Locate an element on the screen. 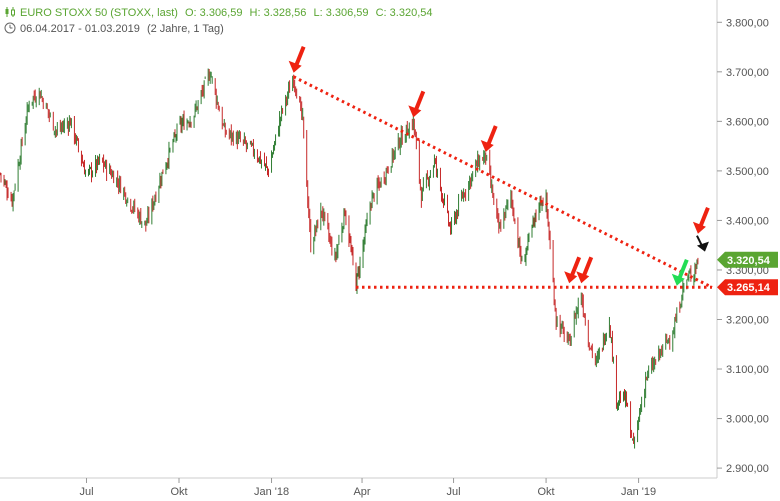 The width and height of the screenshot is (780, 501). close-value: C: 3.320,54 is located at coordinates (404, 13).